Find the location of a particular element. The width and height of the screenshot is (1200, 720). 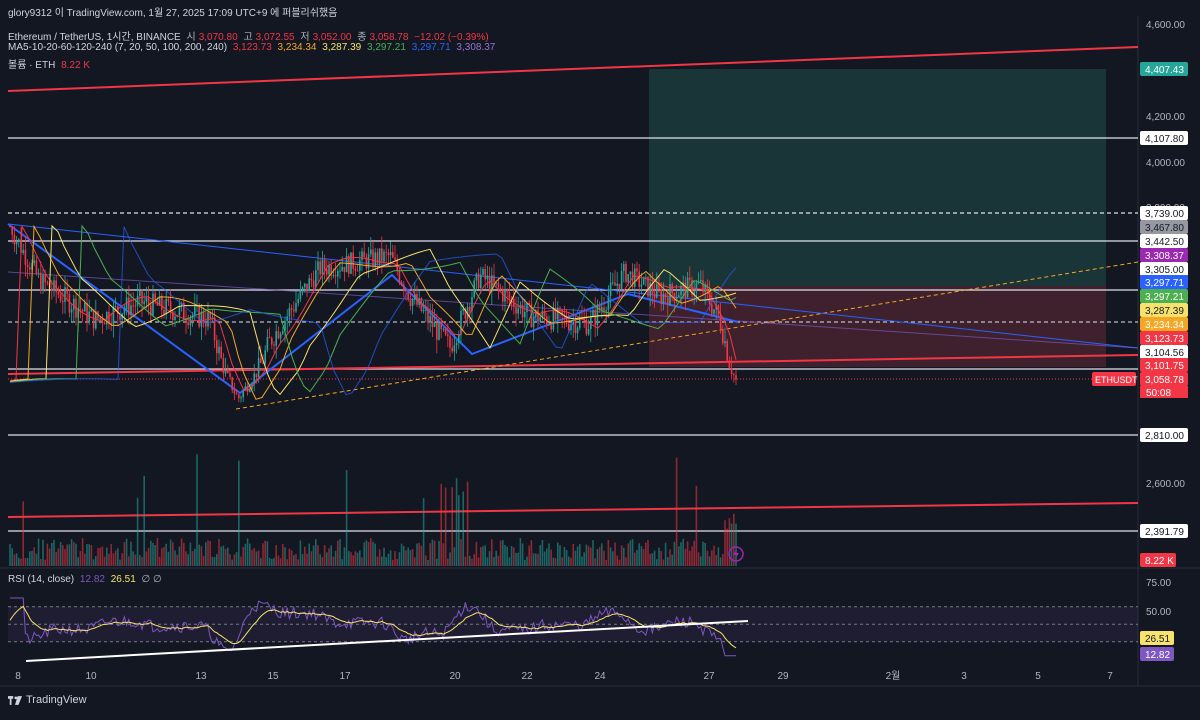

ma-value: 3,234.34 is located at coordinates (297, 47).